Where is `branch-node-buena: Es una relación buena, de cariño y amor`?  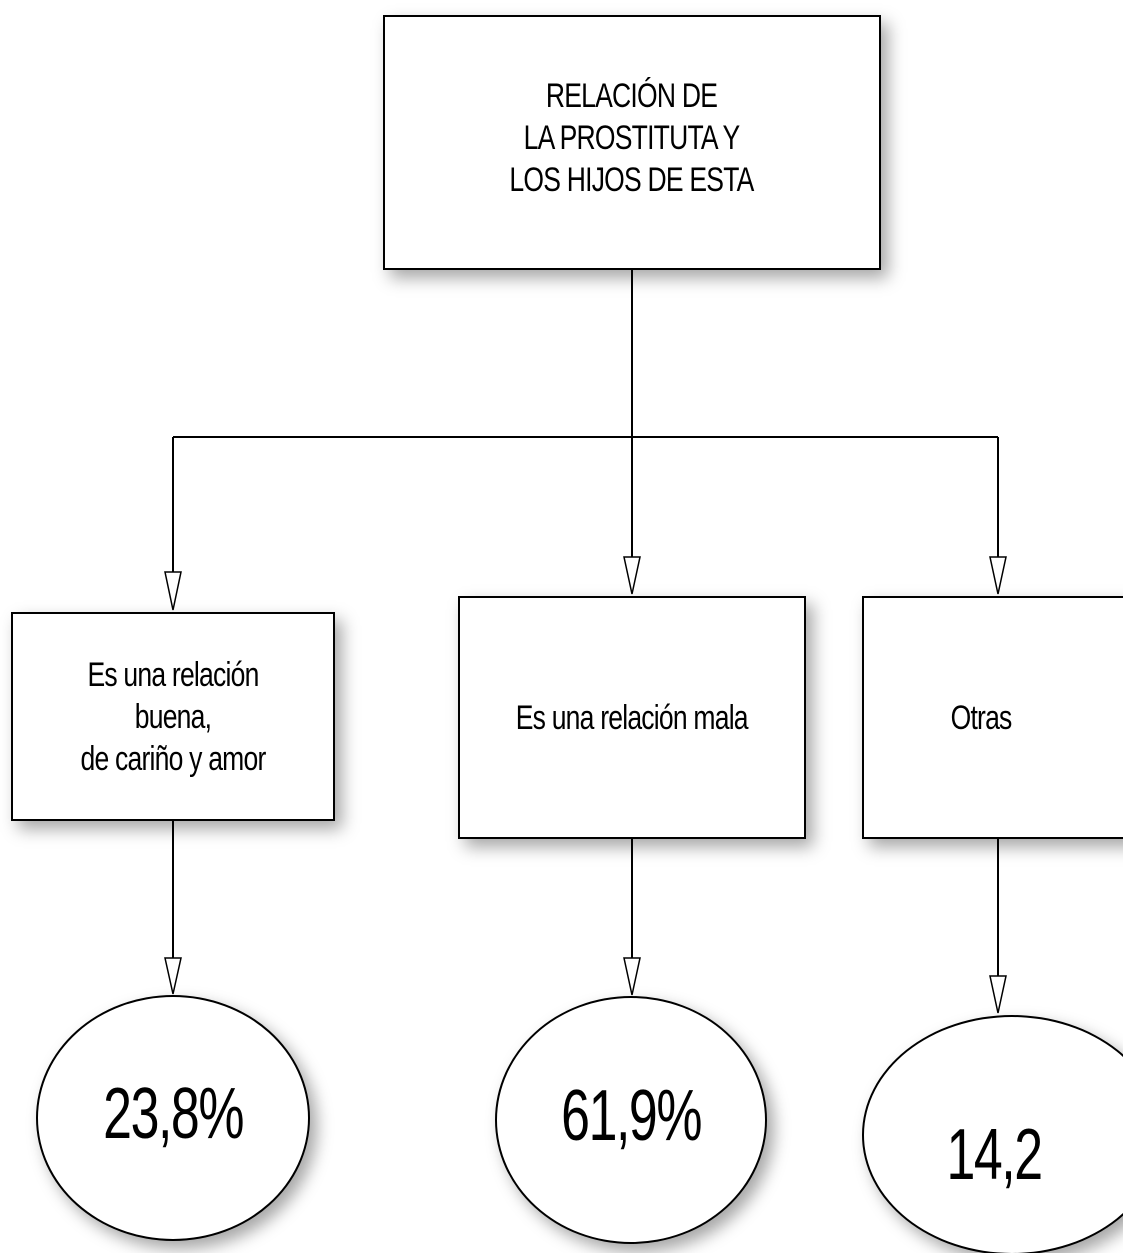 branch-node-buena: Es una relación buena, de cariño y amor is located at coordinates (173, 716).